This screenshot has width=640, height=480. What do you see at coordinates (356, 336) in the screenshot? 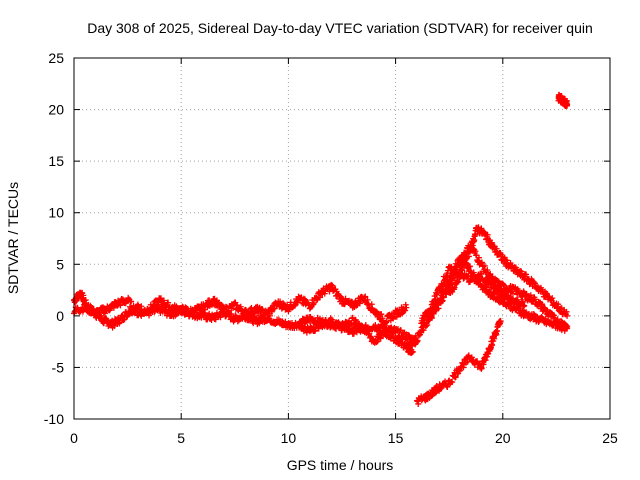
I see `series-trace-lower` at bounding box center [356, 336].